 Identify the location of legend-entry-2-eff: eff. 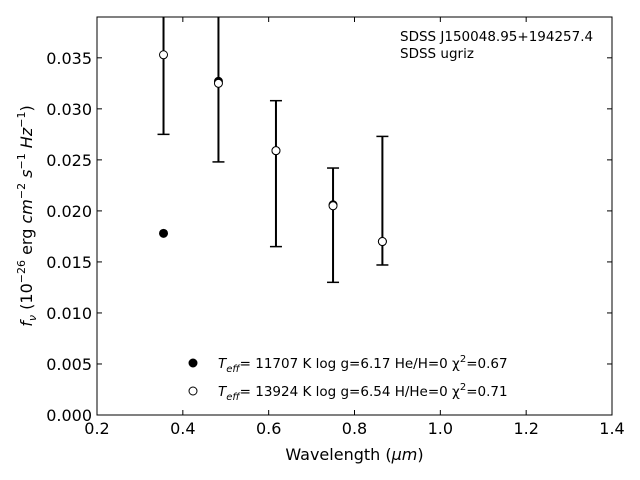
(233, 397).